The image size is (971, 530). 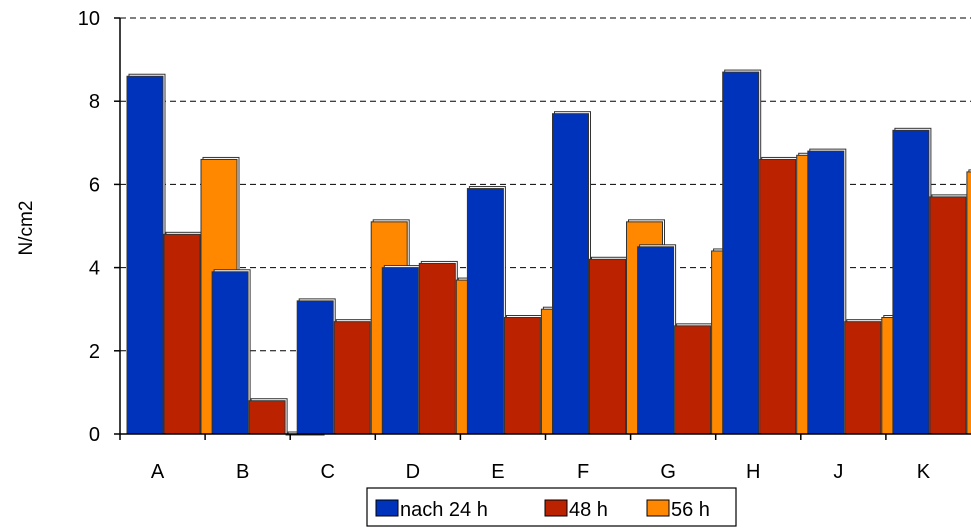 What do you see at coordinates (89, 19) in the screenshot?
I see `y-tick-label: 10` at bounding box center [89, 19].